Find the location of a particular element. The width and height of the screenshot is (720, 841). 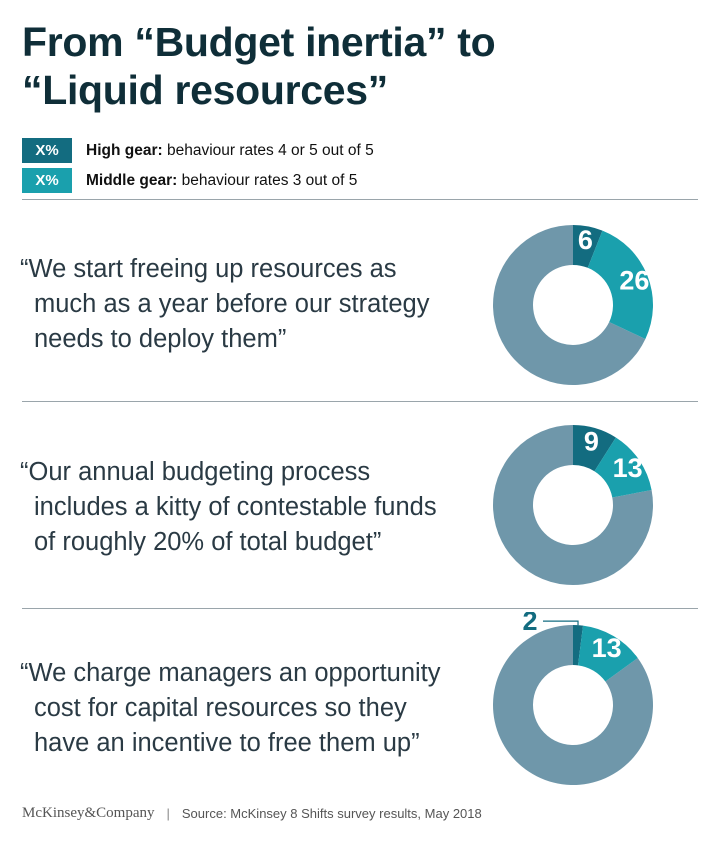

donut-2-middle-gear-label: 13 is located at coordinates (628, 468).